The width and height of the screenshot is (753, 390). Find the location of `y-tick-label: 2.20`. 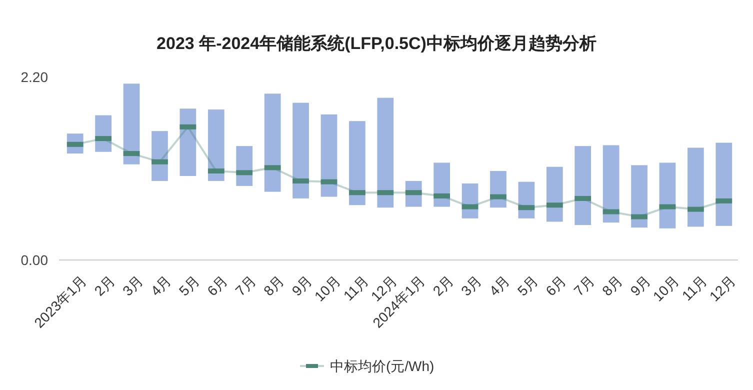

y-tick-label: 2.20 is located at coordinates (34, 77).